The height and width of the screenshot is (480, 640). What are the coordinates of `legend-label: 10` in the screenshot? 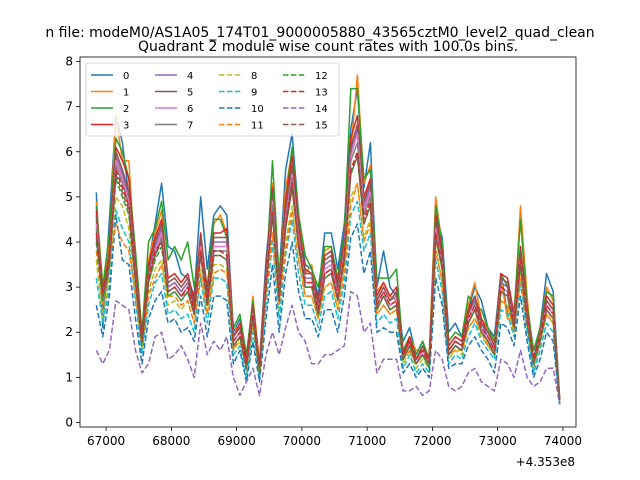 It's located at (257, 109).